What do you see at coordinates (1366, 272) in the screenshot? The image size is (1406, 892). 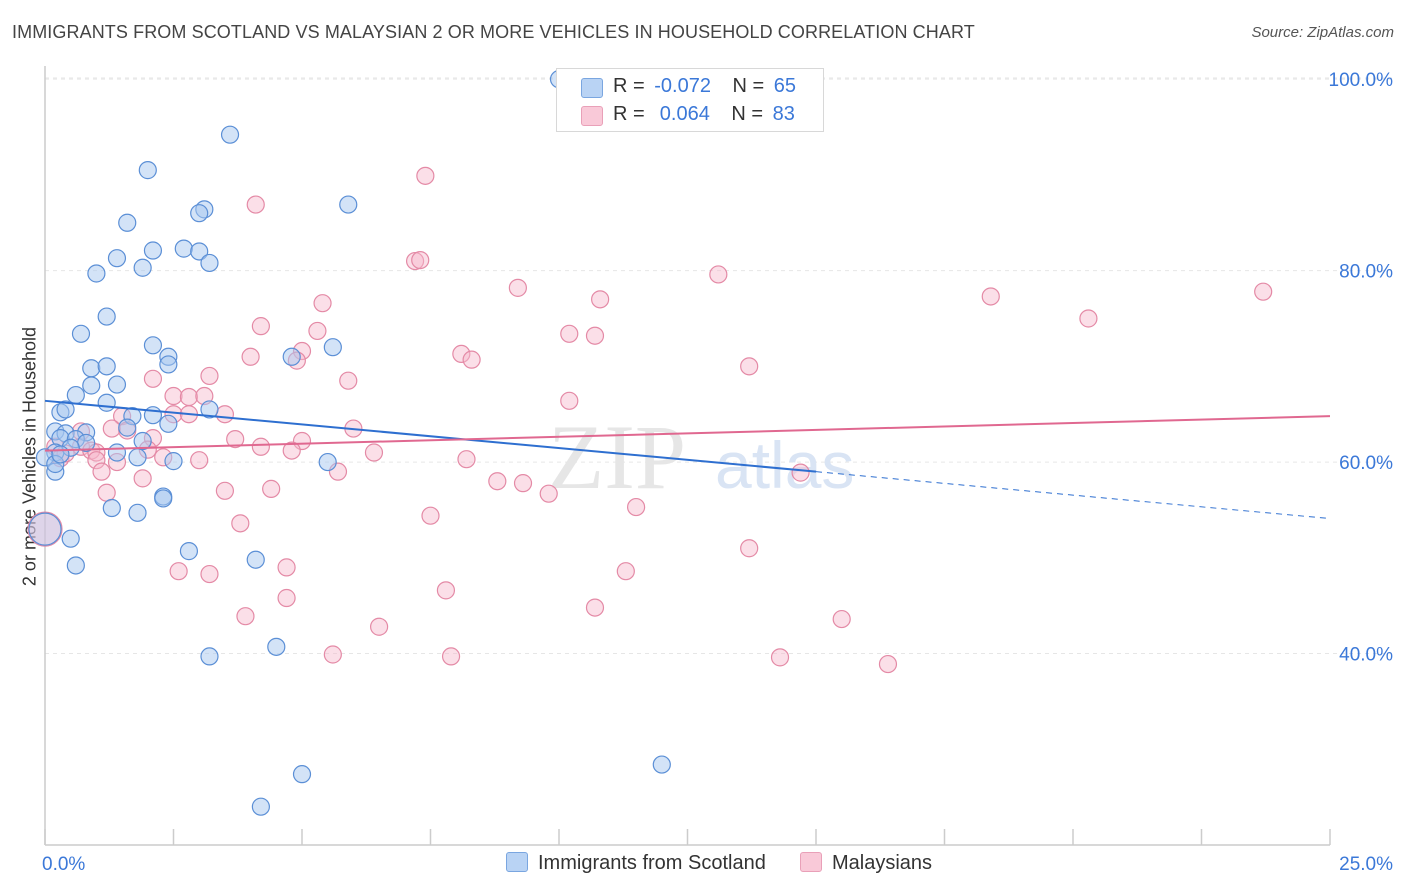 I see `y-tick-label: 80.0%` at bounding box center [1366, 272].